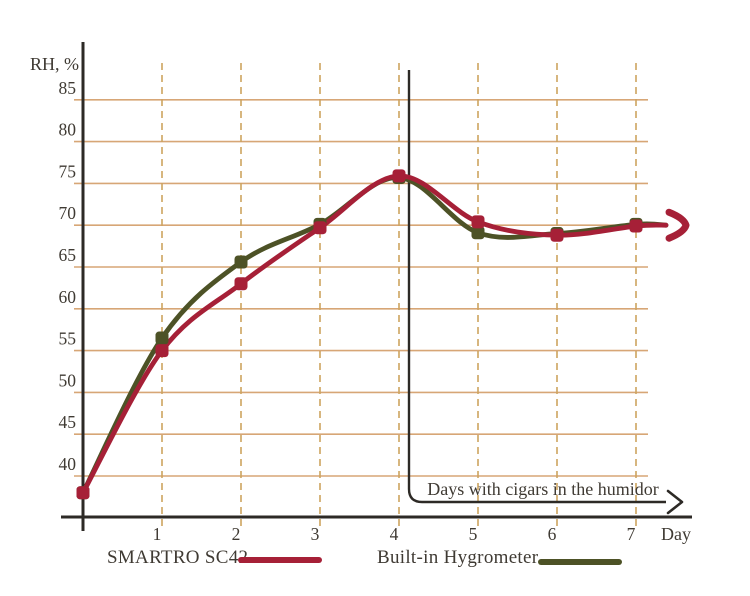  I want to click on y-tick-label-85: 85, so click(68, 88).